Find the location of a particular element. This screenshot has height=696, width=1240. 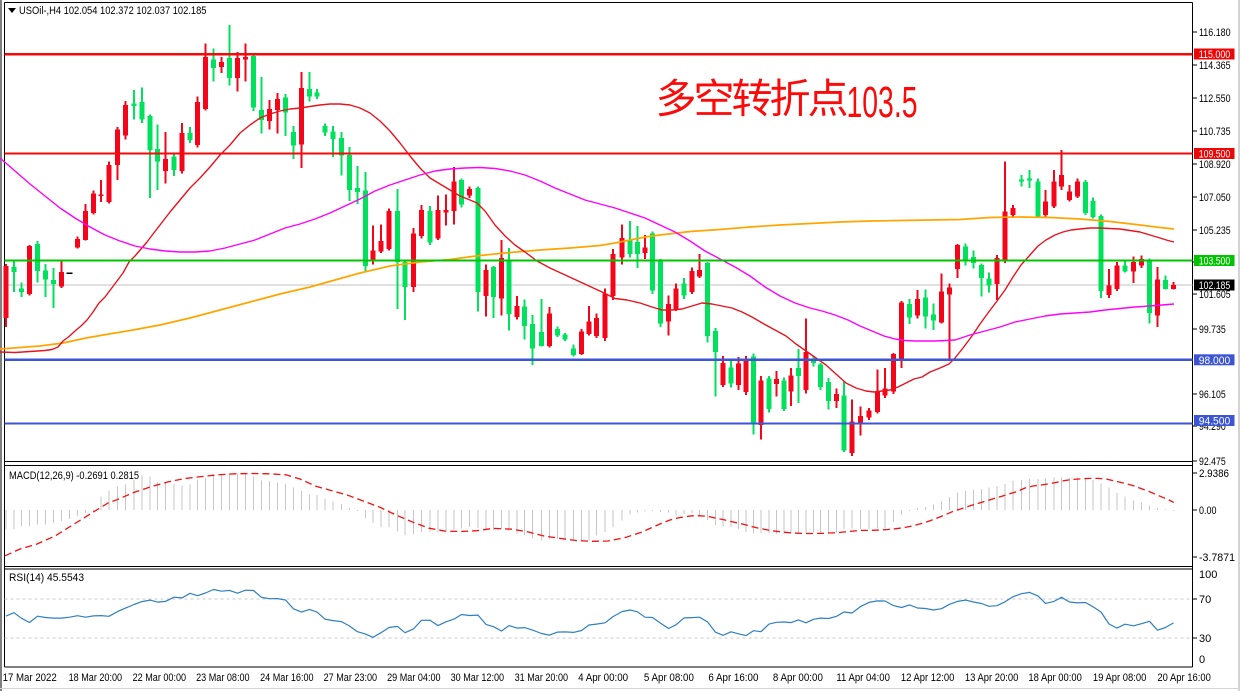

svg-text: 92.475 is located at coordinates (1212, 462).